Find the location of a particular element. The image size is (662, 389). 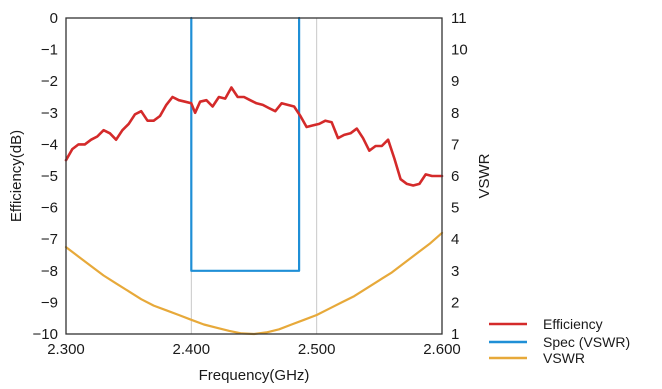

y-axis-title-left: Efficiency(dB) is located at coordinates (16, 176).